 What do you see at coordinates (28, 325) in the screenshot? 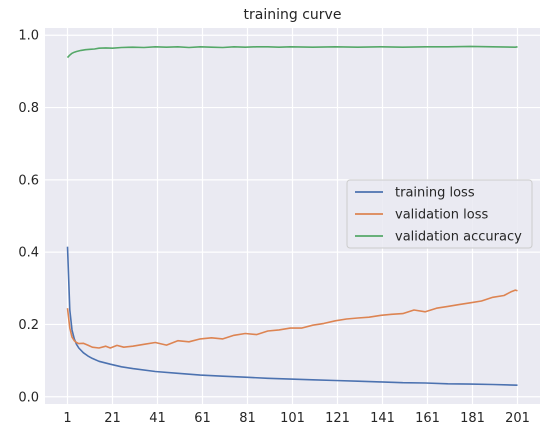
I see `y-tick-label: 0.2` at bounding box center [28, 325].